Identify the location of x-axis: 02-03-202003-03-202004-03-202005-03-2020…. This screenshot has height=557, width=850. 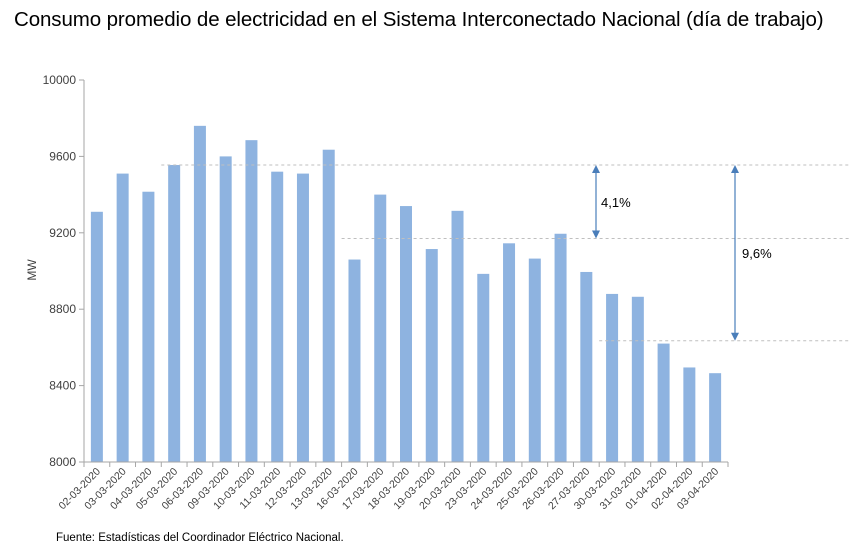
(393, 486).